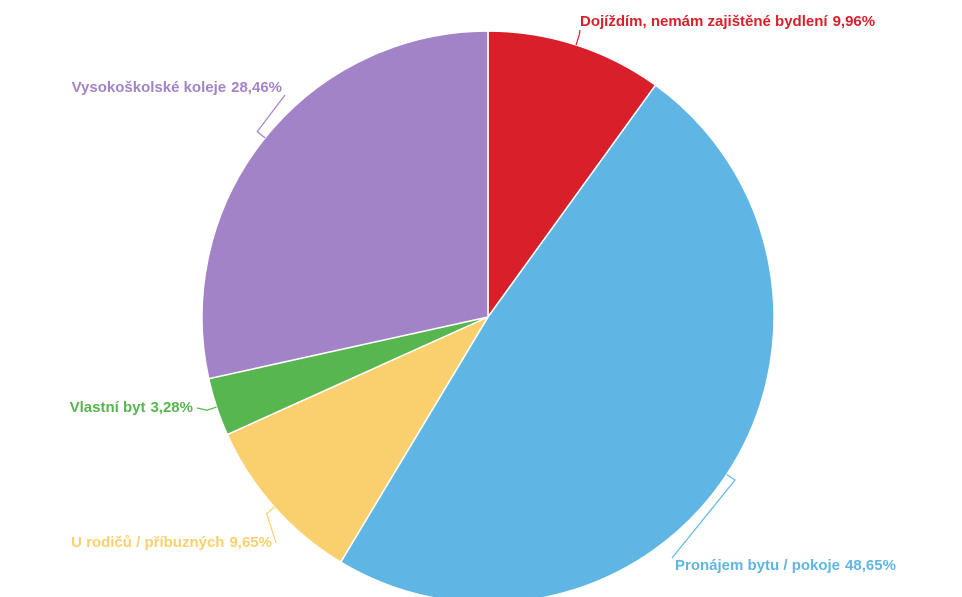 The image size is (962, 597). I want to click on slice-category: Vysokoškolské koleje, so click(149, 87).